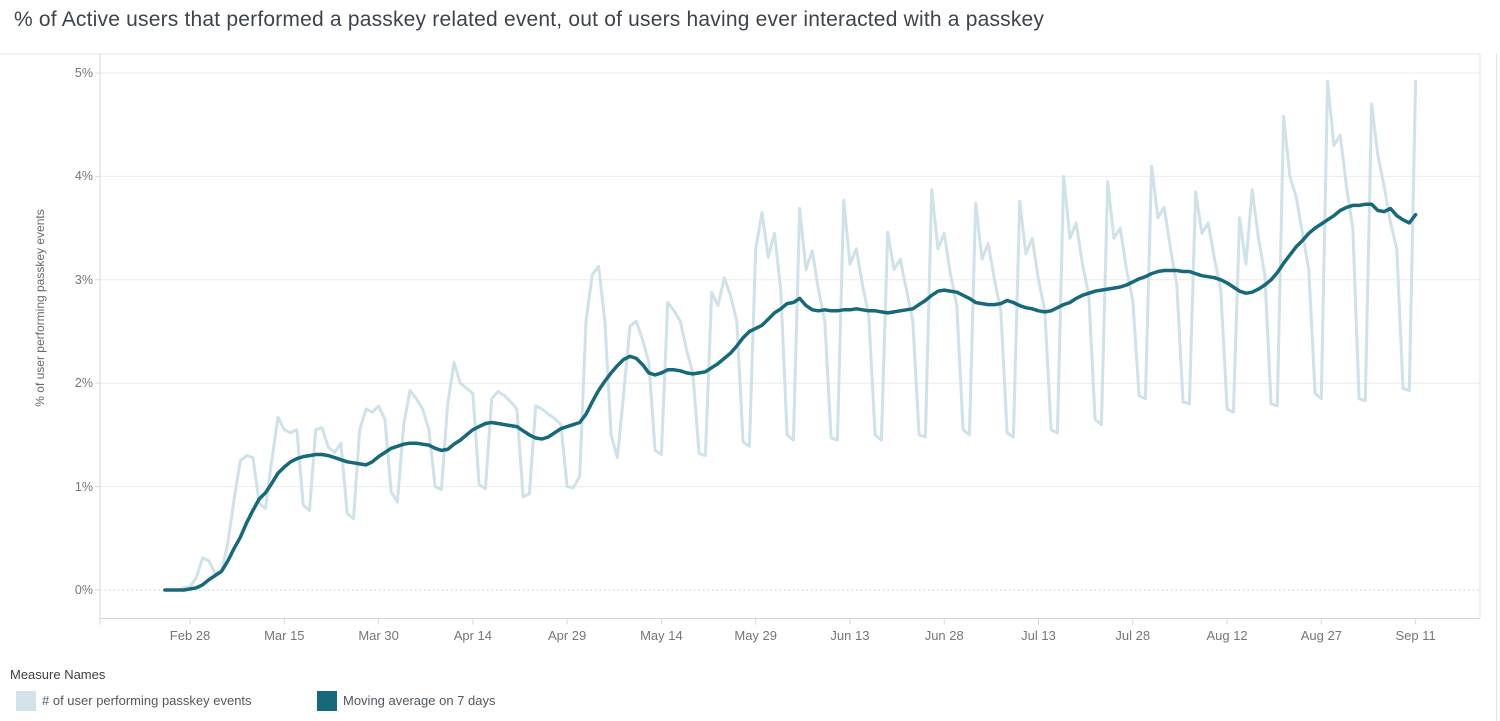 This screenshot has height=721, width=1500. I want to click on x-tick-label: Sep 11, so click(1415, 635).